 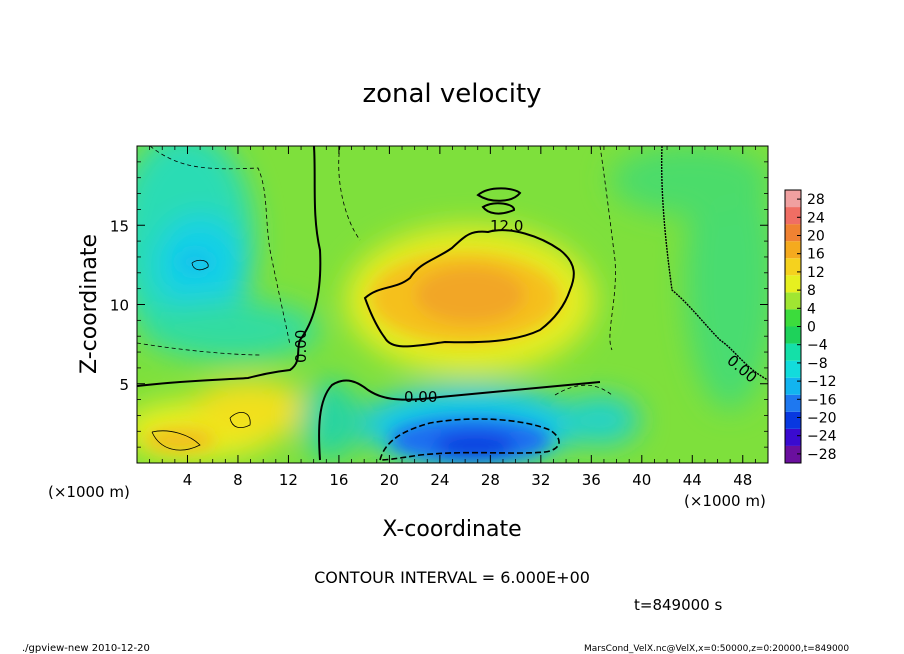 What do you see at coordinates (490, 480) in the screenshot?
I see `x-tick-label: 28` at bounding box center [490, 480].